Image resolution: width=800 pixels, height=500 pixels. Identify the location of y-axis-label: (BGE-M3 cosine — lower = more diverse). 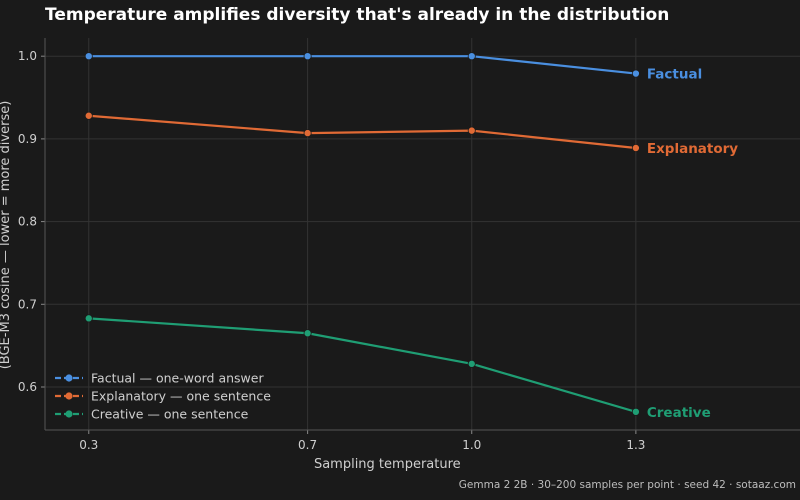
(6, 235).